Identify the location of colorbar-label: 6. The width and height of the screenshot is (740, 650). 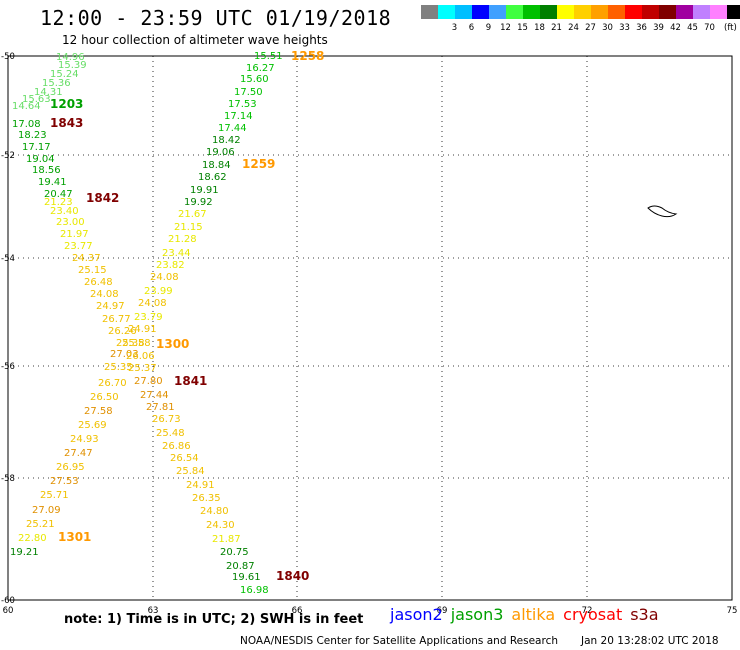
(471, 28).